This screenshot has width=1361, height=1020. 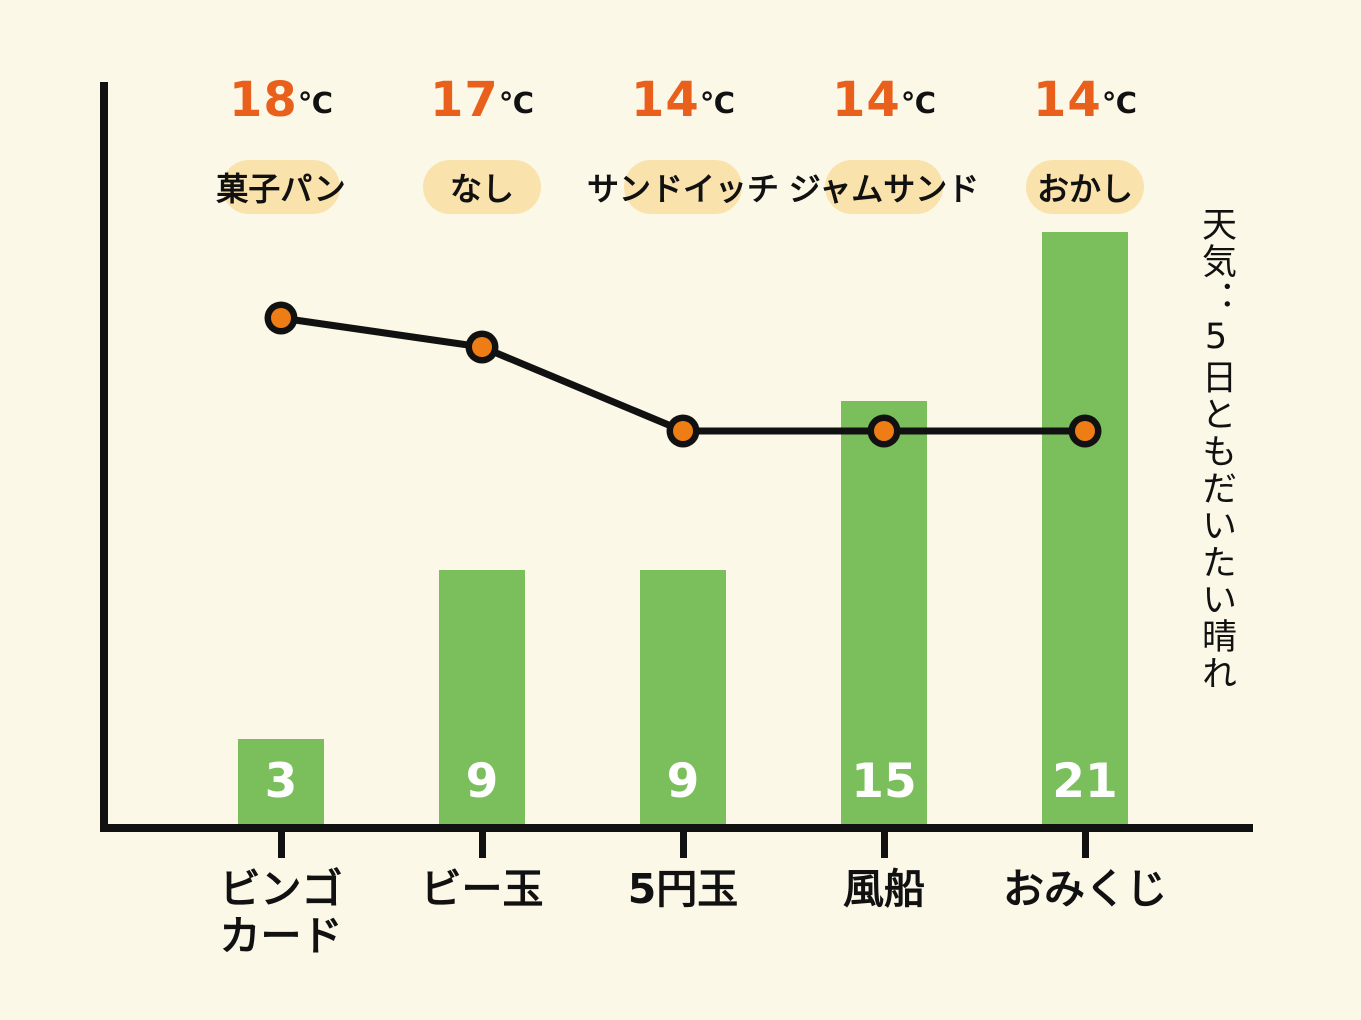 What do you see at coordinates (281, 913) in the screenshot?
I see `category-label: ビンゴ カード` at bounding box center [281, 913].